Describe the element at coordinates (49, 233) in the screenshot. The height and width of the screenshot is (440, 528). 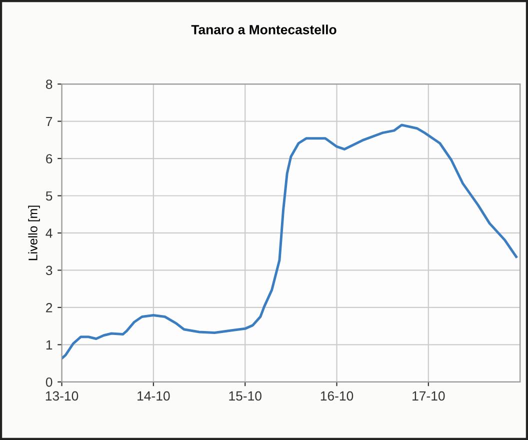
I see `y-tick-label: 4` at that location.